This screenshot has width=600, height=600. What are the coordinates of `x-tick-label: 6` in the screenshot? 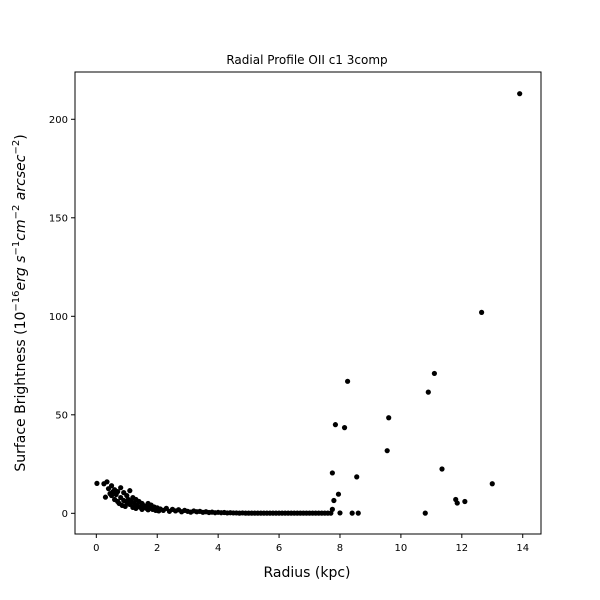 It's located at (279, 548).